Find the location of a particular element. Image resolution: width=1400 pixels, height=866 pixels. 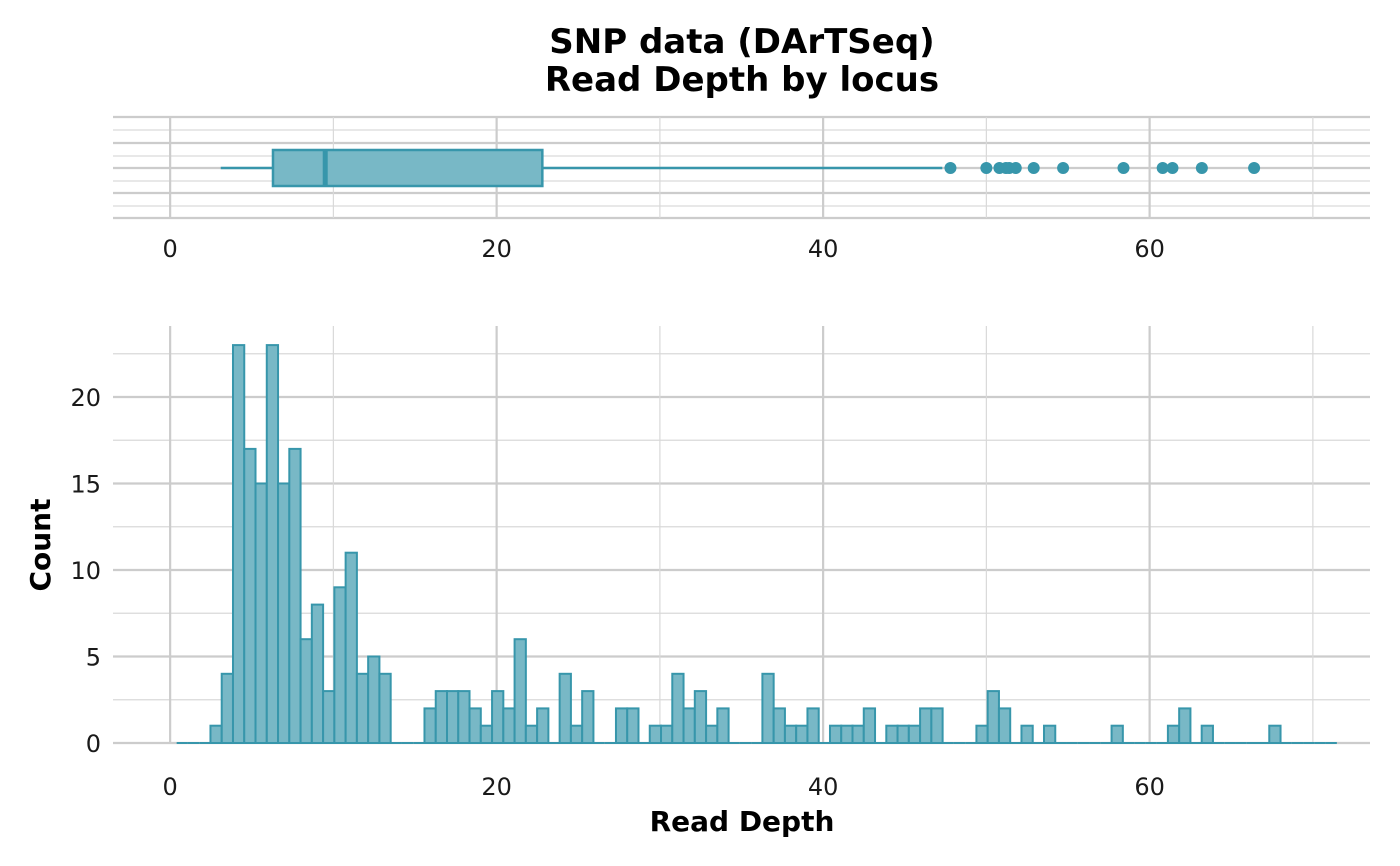

boxplot-x-ticks: 0 20 40 60 is located at coordinates (663, 249).